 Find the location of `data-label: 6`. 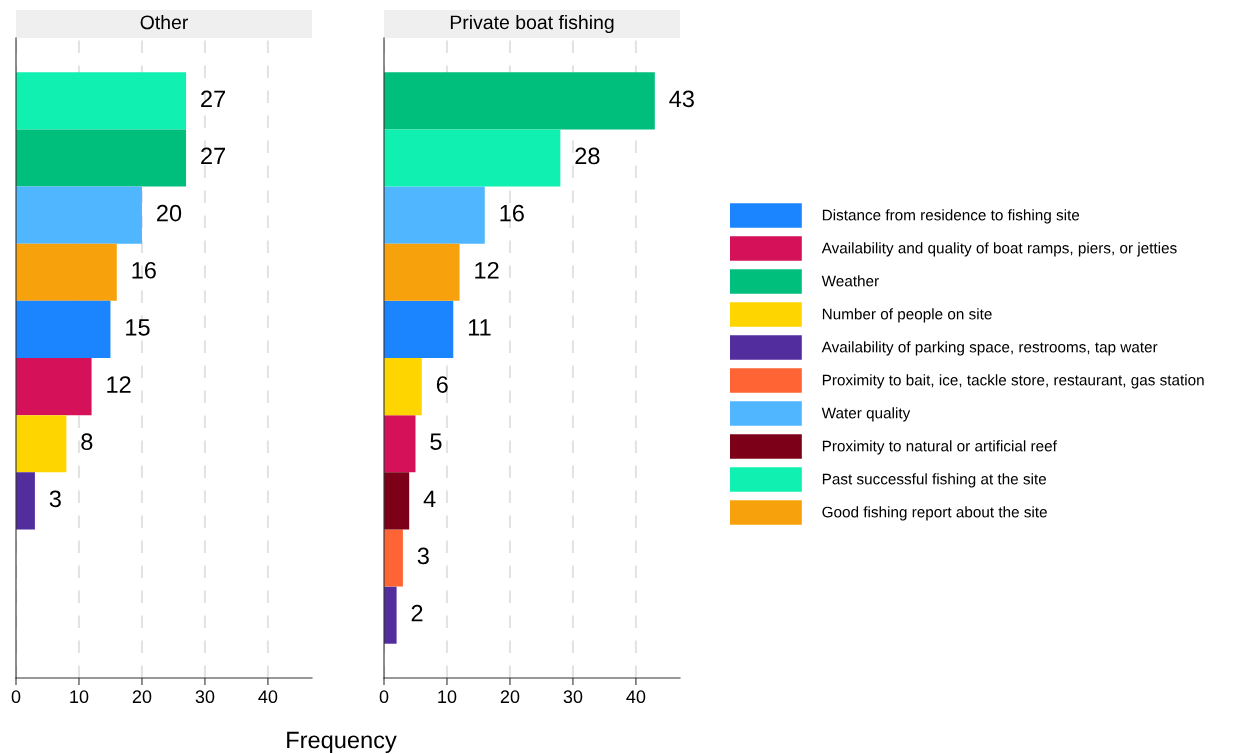

data-label: 6 is located at coordinates (442, 384).